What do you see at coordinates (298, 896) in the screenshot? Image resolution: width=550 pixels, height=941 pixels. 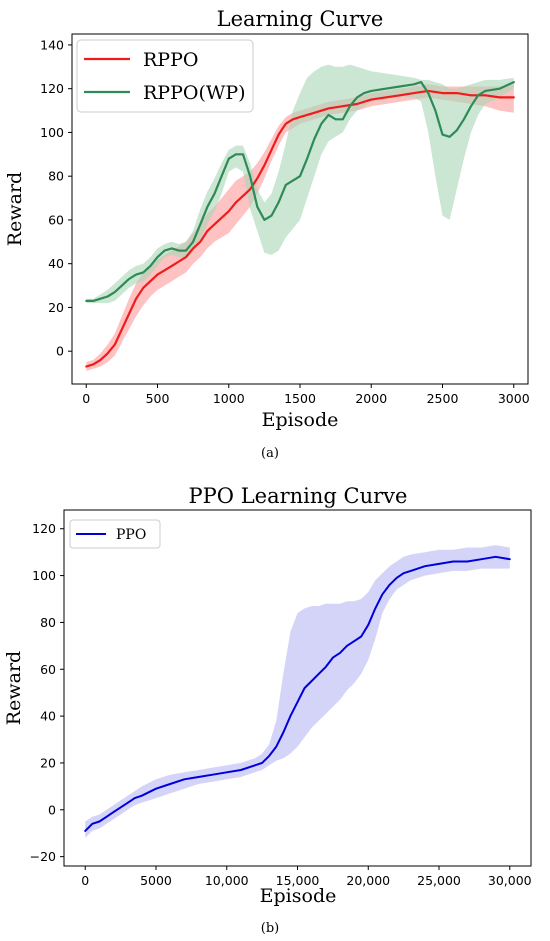 I see `chart-b-x-axis-label: Episode` at bounding box center [298, 896].